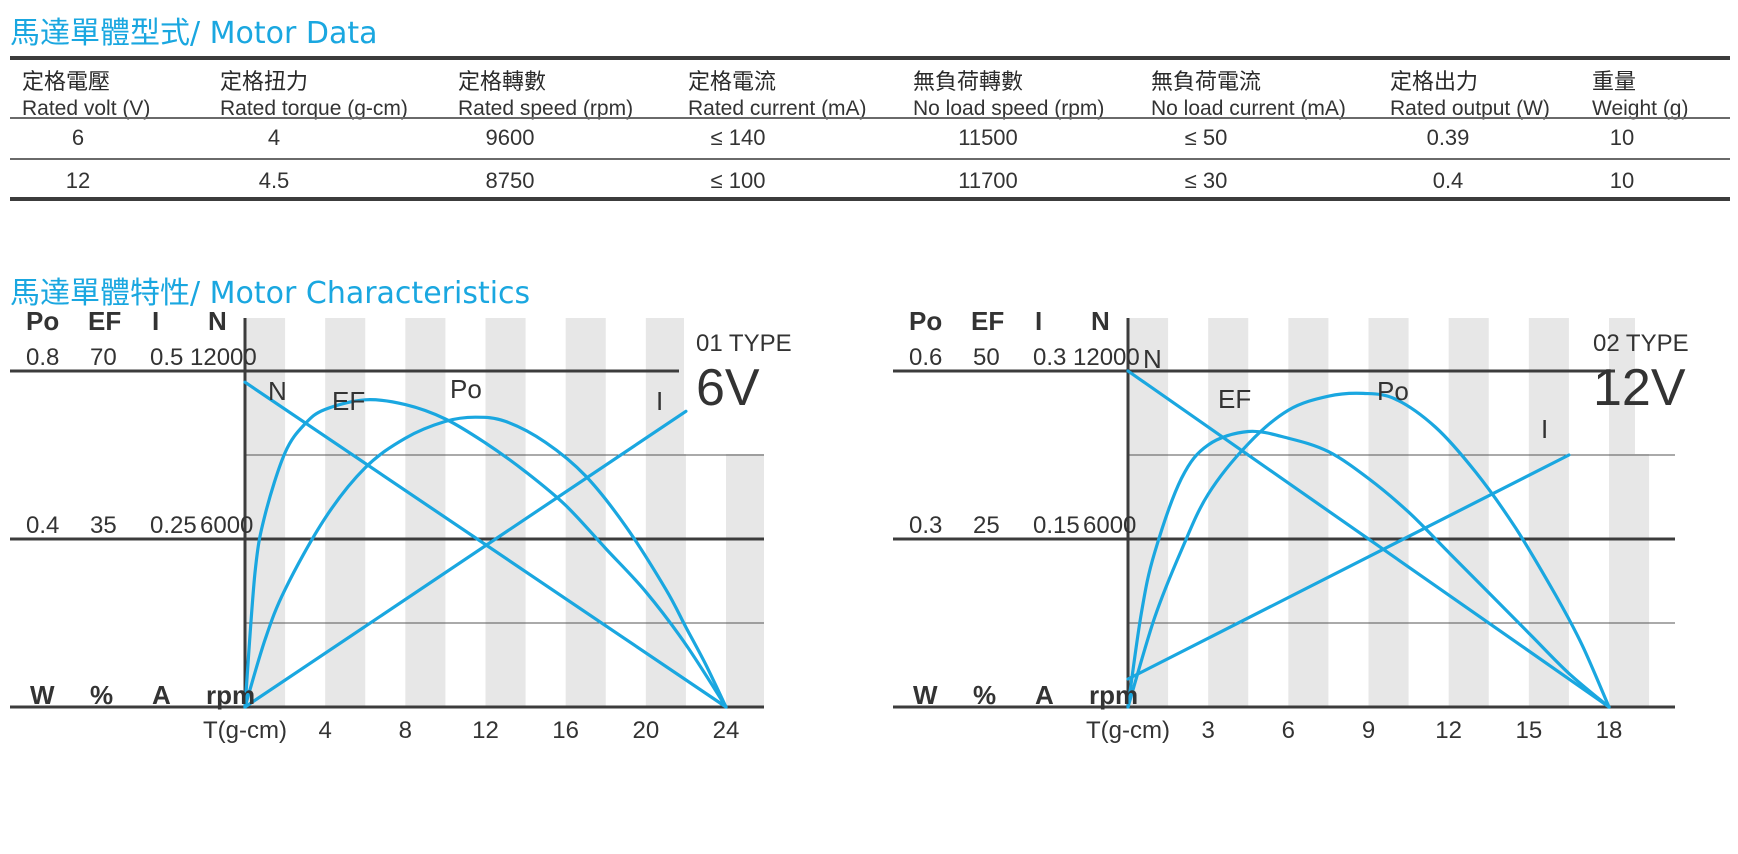 Image resolution: width=1738 pixels, height=854 pixels. What do you see at coordinates (738, 180) in the screenshot?
I see `table-cell: ≤ 100` at bounding box center [738, 180].